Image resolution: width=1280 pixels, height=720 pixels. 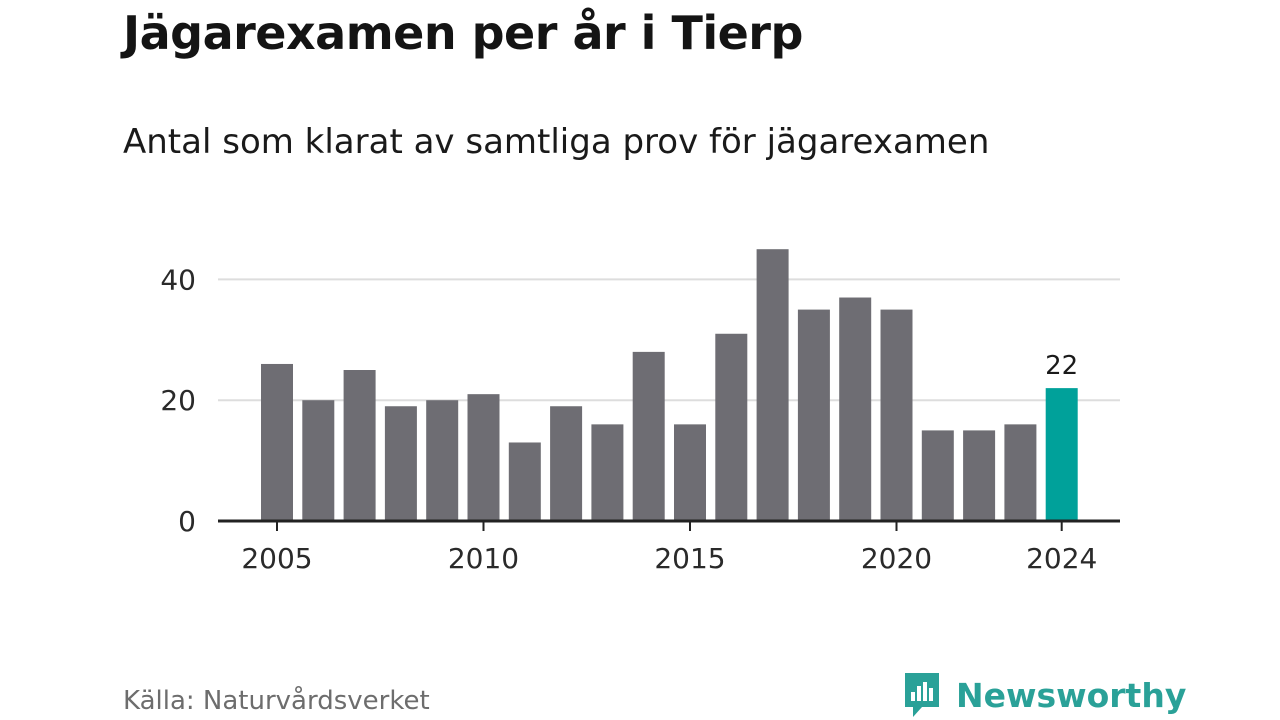 I want to click on newsworthy-logo-icon, so click(x=922, y=695).